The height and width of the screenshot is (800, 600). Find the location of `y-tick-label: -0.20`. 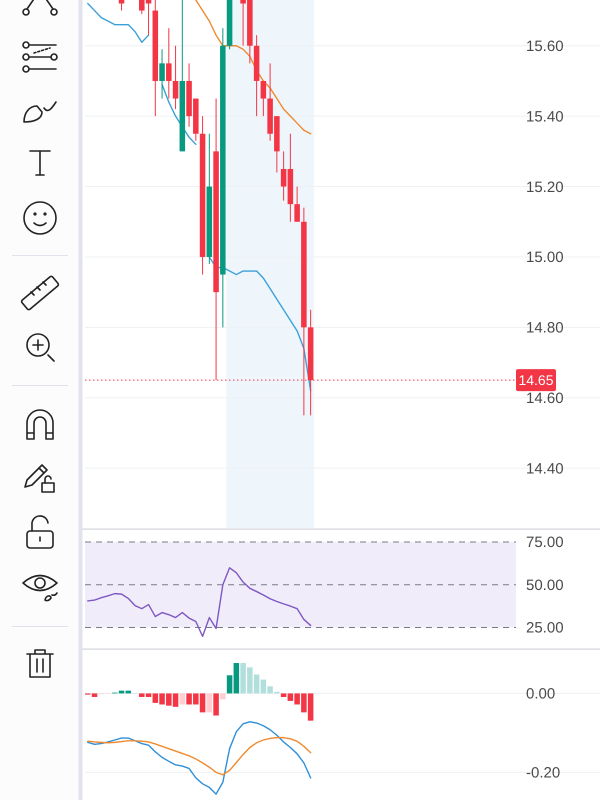

y-tick-label: -0.20 is located at coordinates (543, 773).